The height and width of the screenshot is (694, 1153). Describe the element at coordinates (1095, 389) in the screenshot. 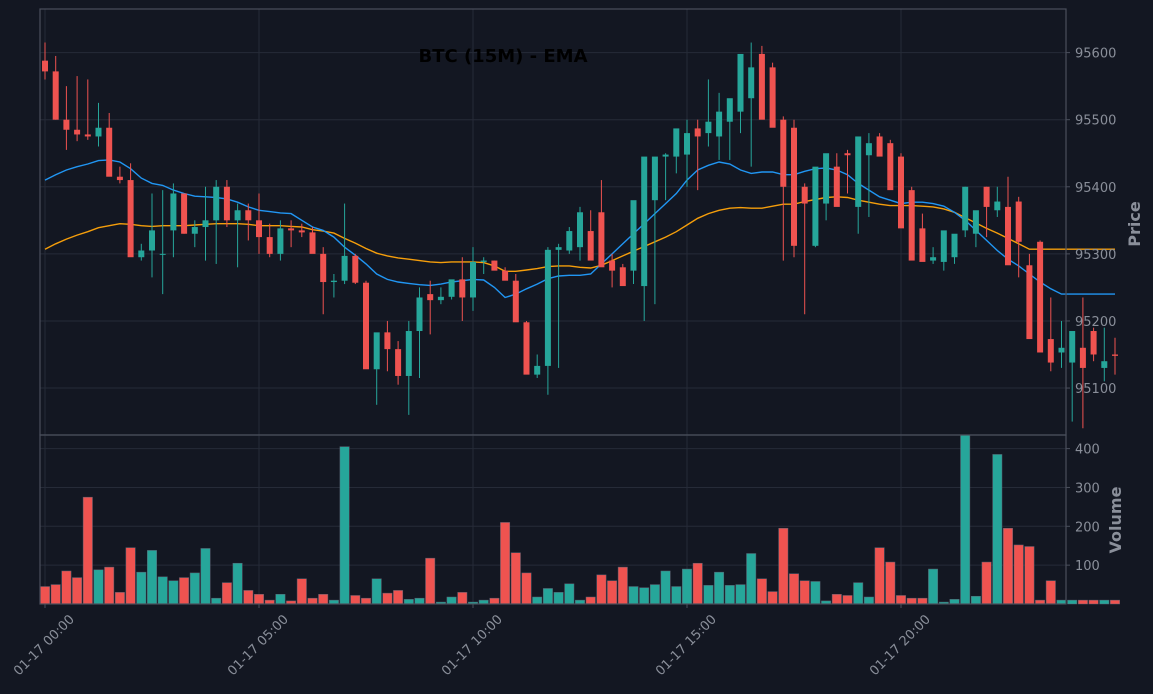

I see `price-tick-label: 95100` at that location.